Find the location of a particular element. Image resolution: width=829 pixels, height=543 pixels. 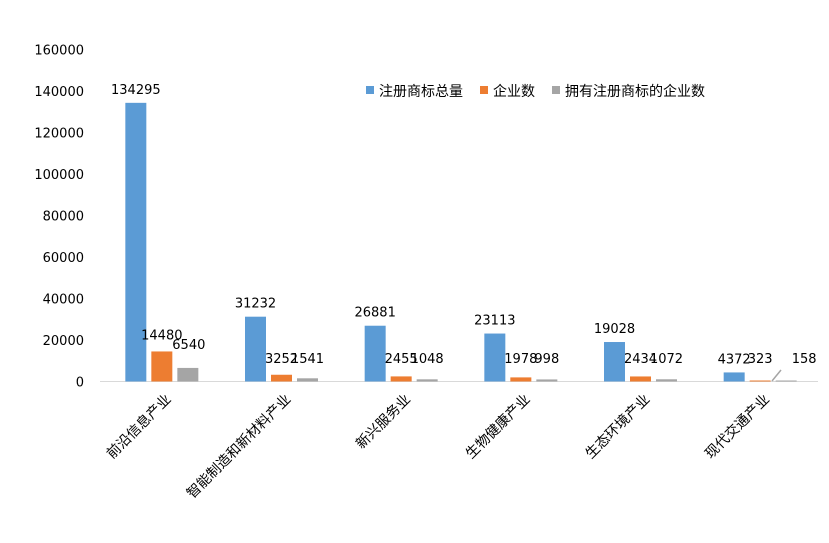

y-tick-label: 80000 is located at coordinates (63, 217).